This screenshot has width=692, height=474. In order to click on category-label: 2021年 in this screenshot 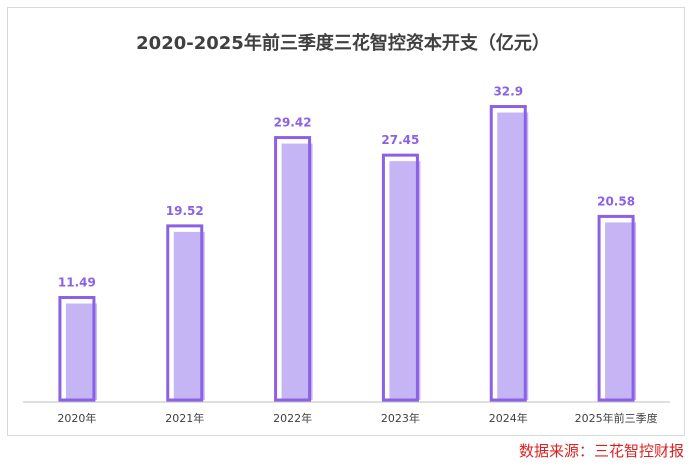, I will do `click(184, 418)`.